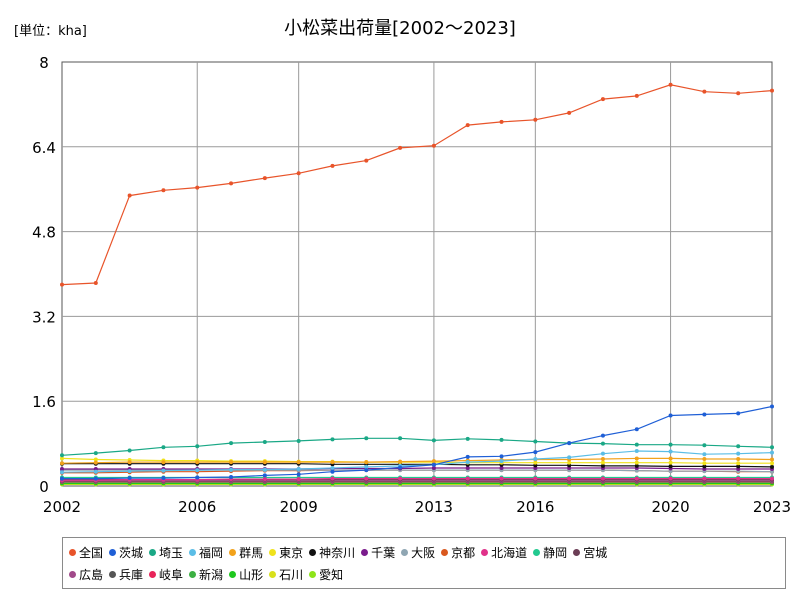 Image resolution: width=800 pixels, height=600 pixels. I want to click on legend-label: 大阪, so click(423, 553).